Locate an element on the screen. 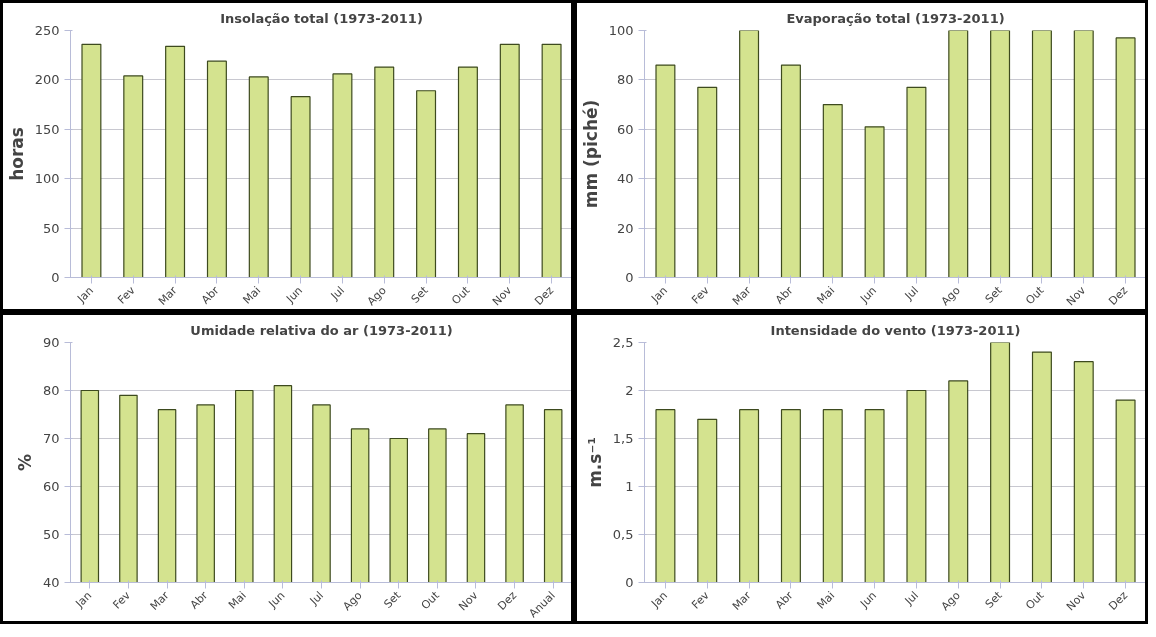 The image size is (1156, 637). x-tick-label: Nov is located at coordinates (468, 601).